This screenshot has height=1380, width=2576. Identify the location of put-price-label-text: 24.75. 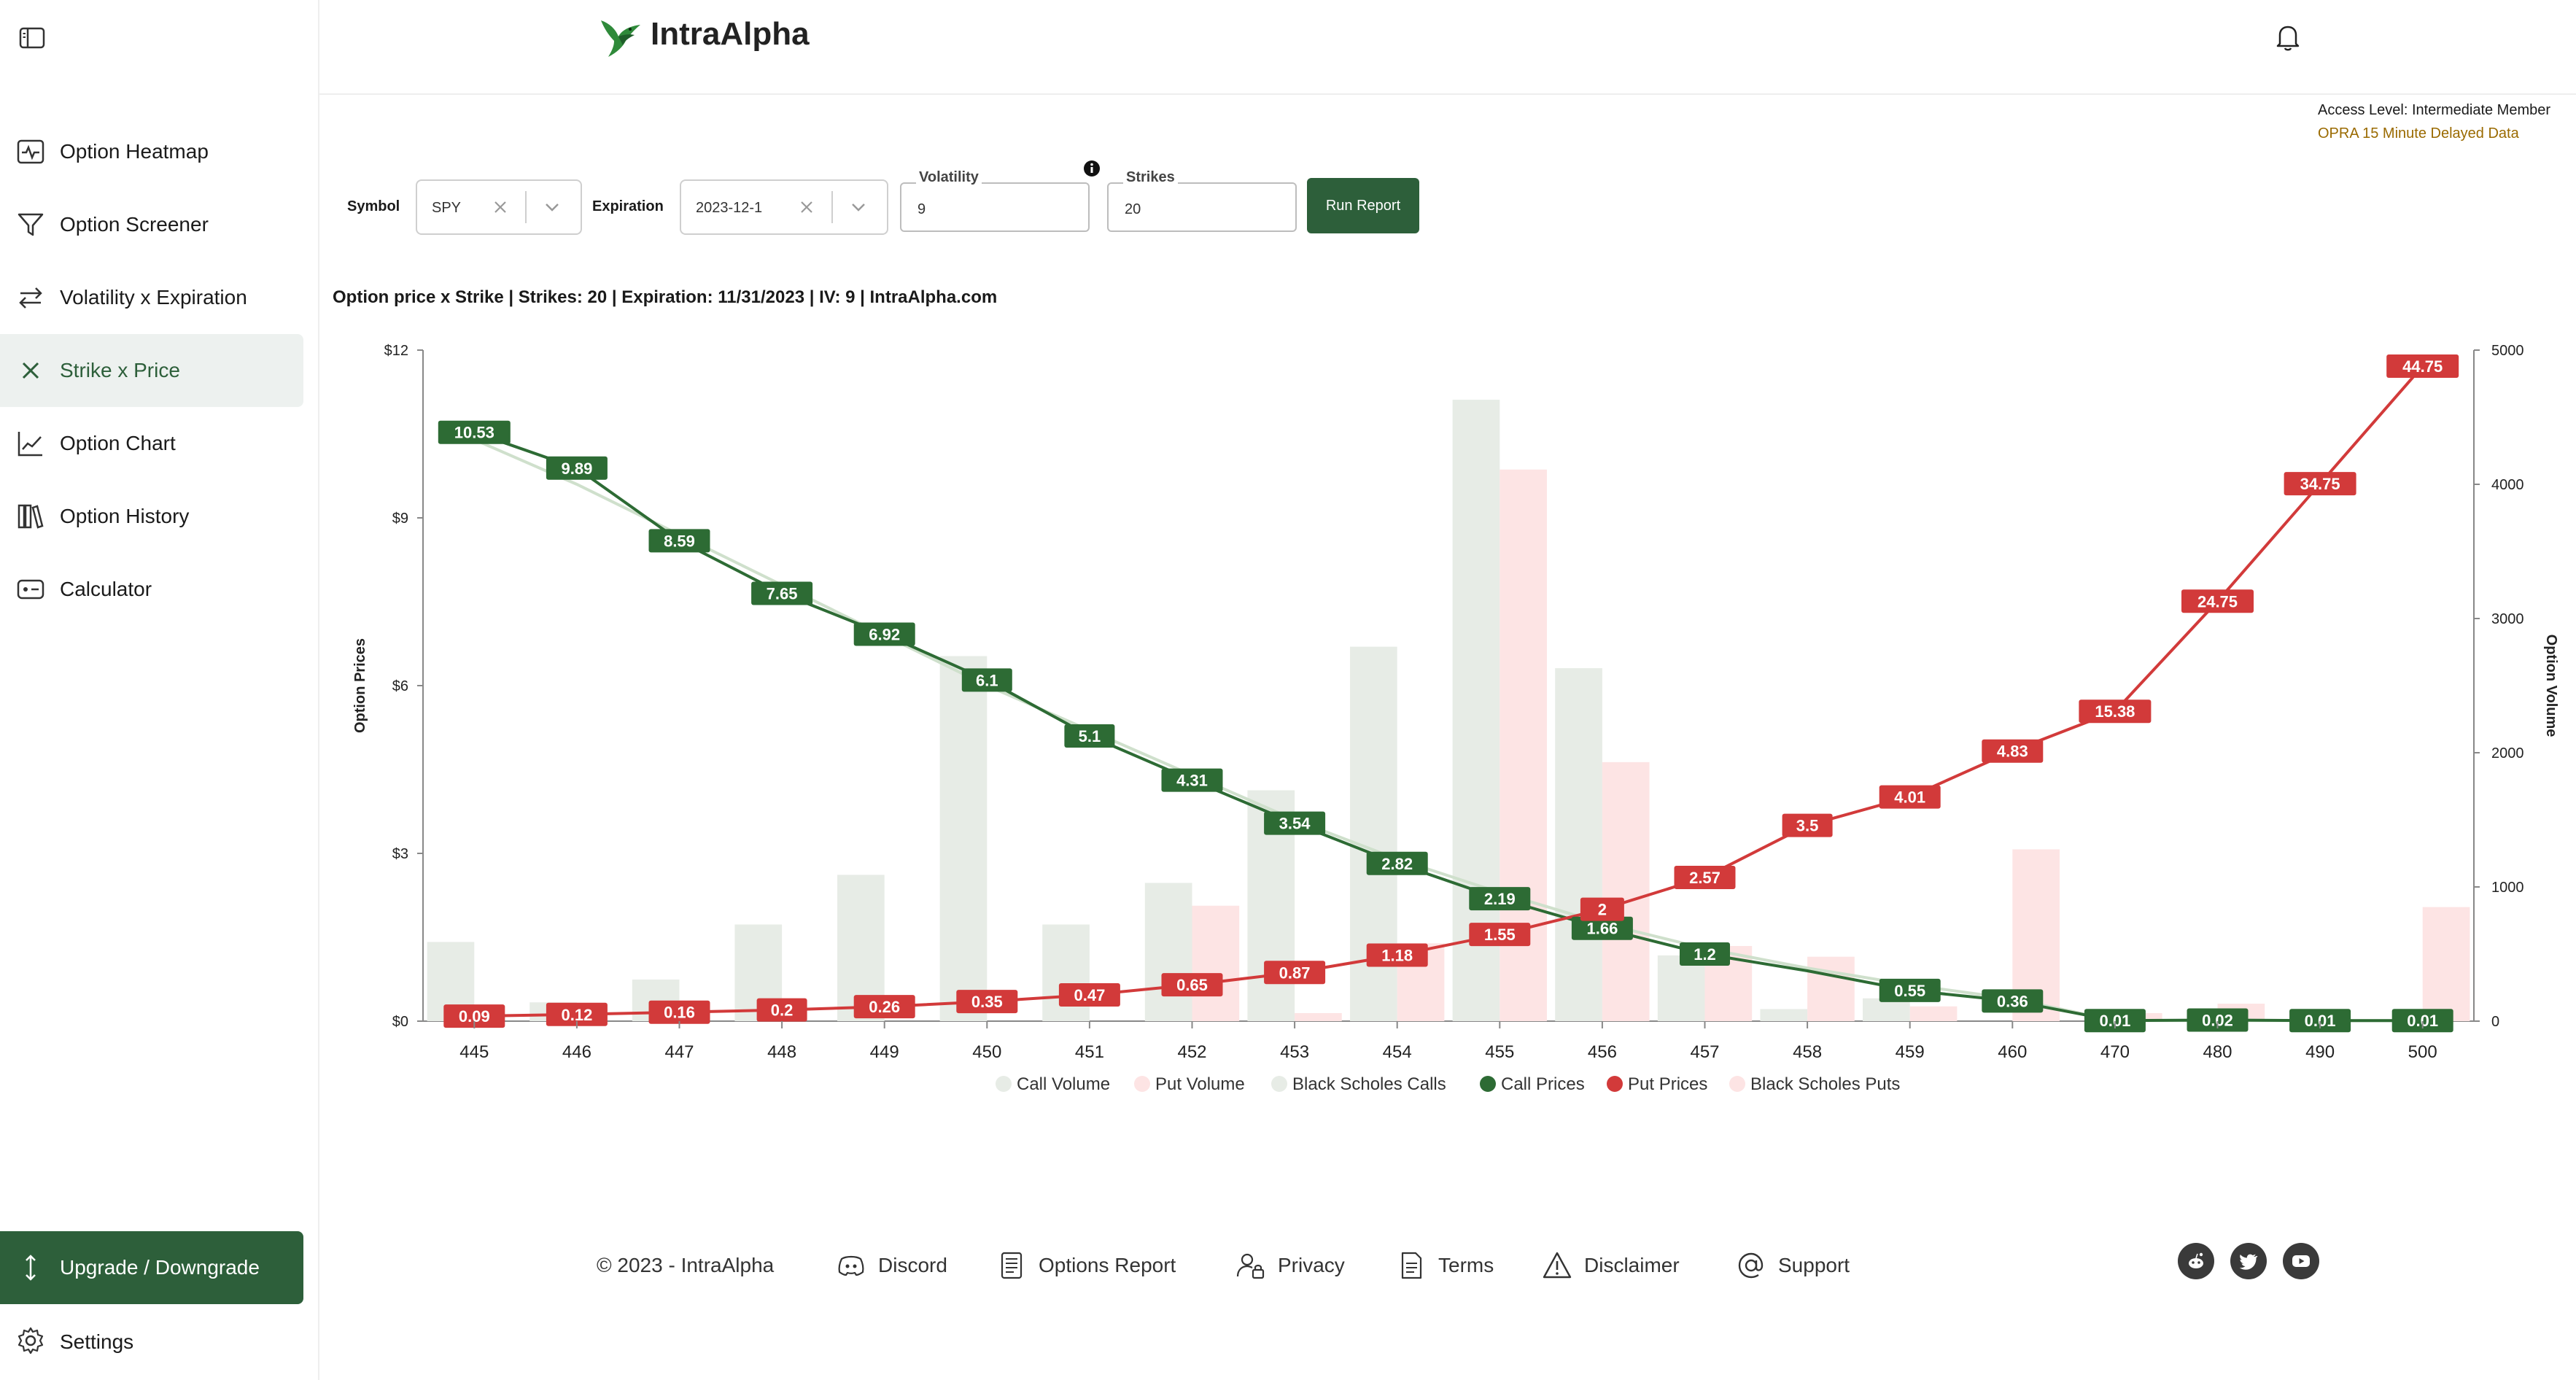
(2218, 601).